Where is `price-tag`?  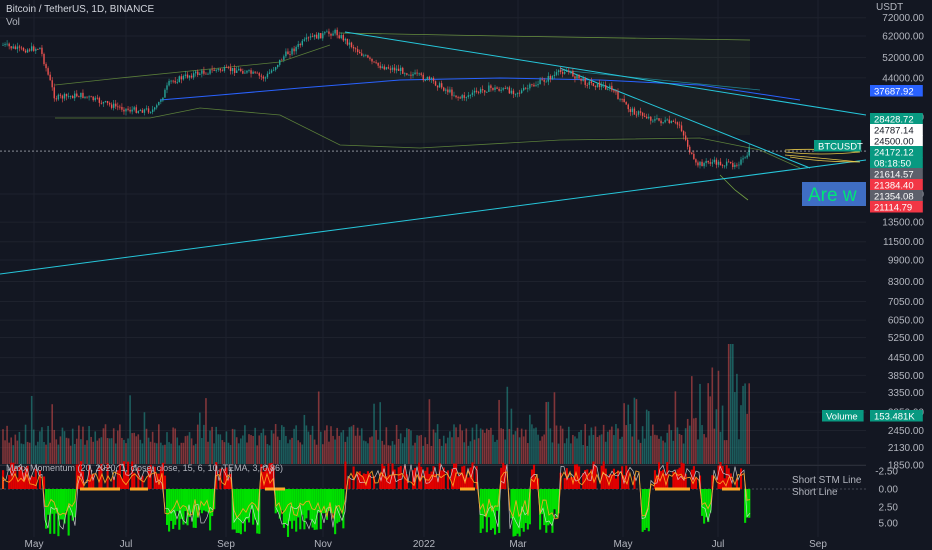
price-tag is located at coordinates (896, 130).